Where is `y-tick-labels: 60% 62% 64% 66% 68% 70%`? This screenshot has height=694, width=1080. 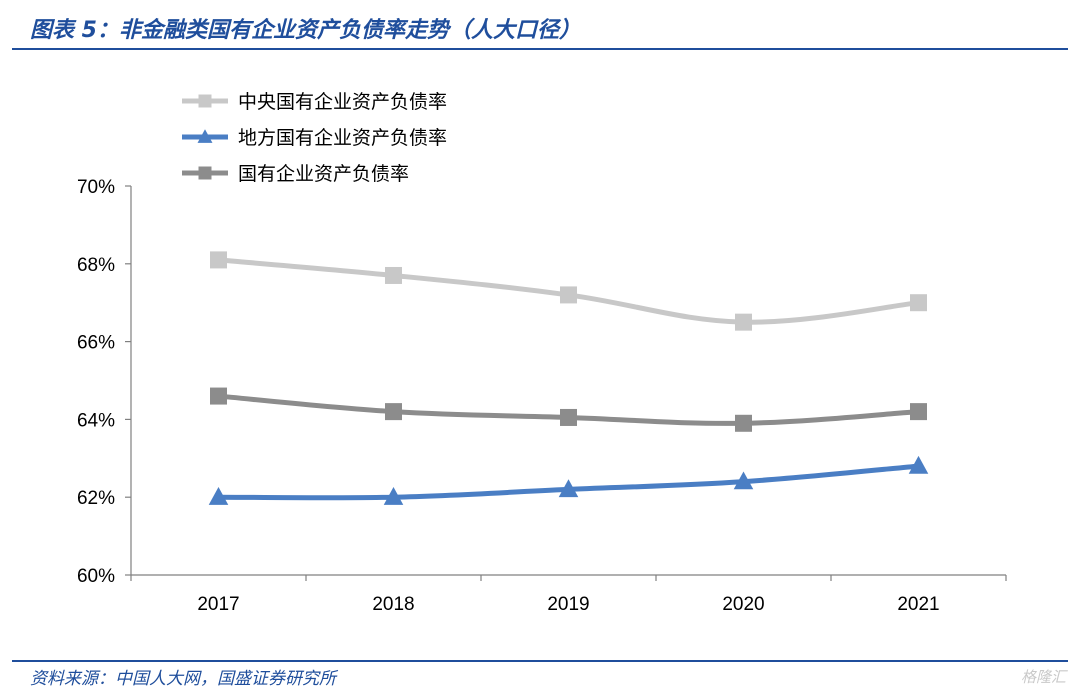
y-tick-labels: 60% 62% 64% 66% 68% 70% is located at coordinates (96, 382).